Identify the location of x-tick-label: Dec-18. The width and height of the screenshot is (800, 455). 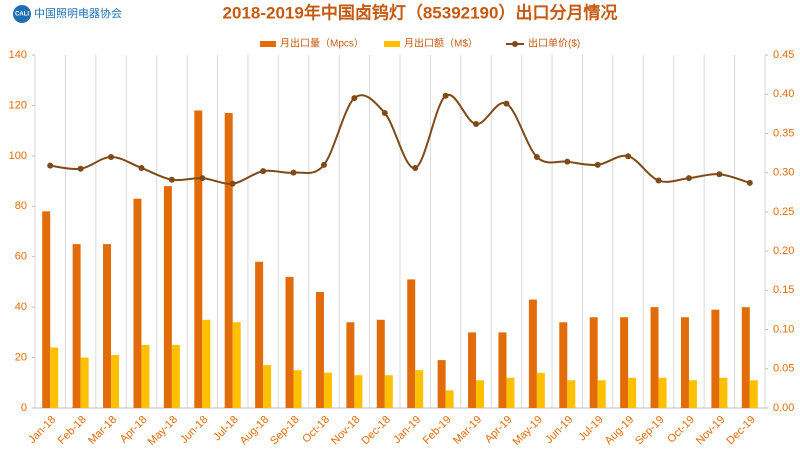
(376, 431).